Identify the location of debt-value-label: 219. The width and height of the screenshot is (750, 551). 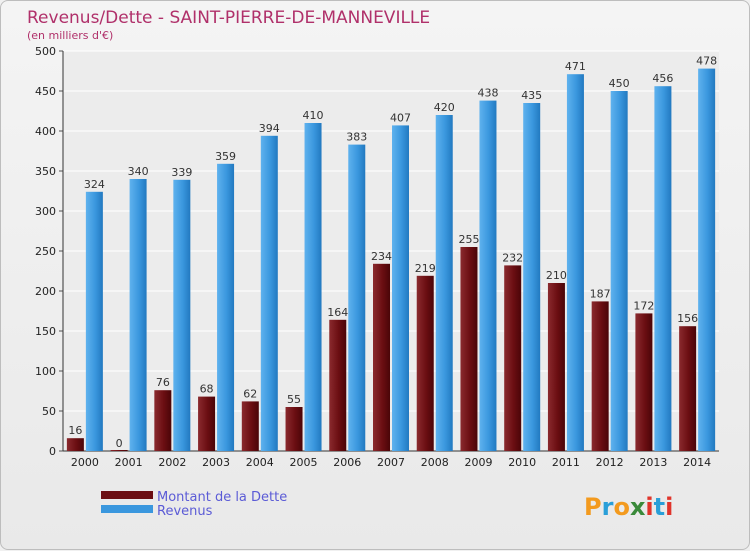
(425, 268).